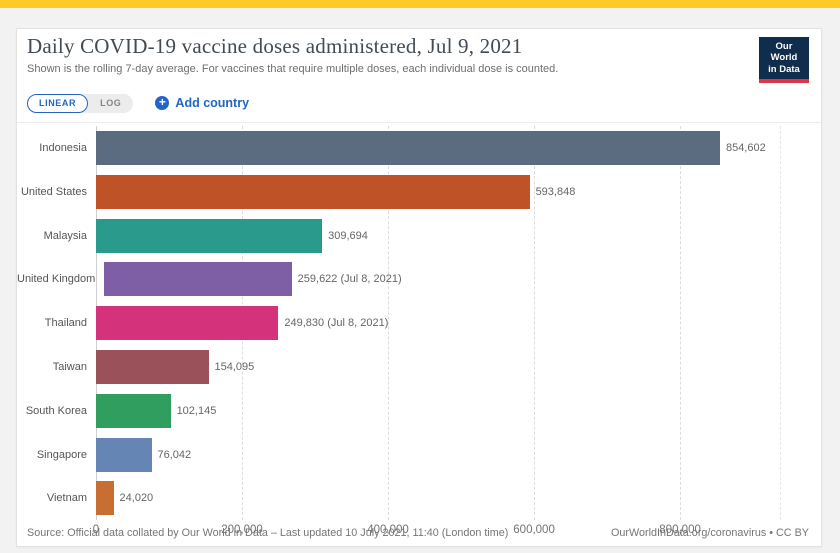 Image resolution: width=840 pixels, height=553 pixels. I want to click on bar-value-label: 102,145, so click(196, 410).